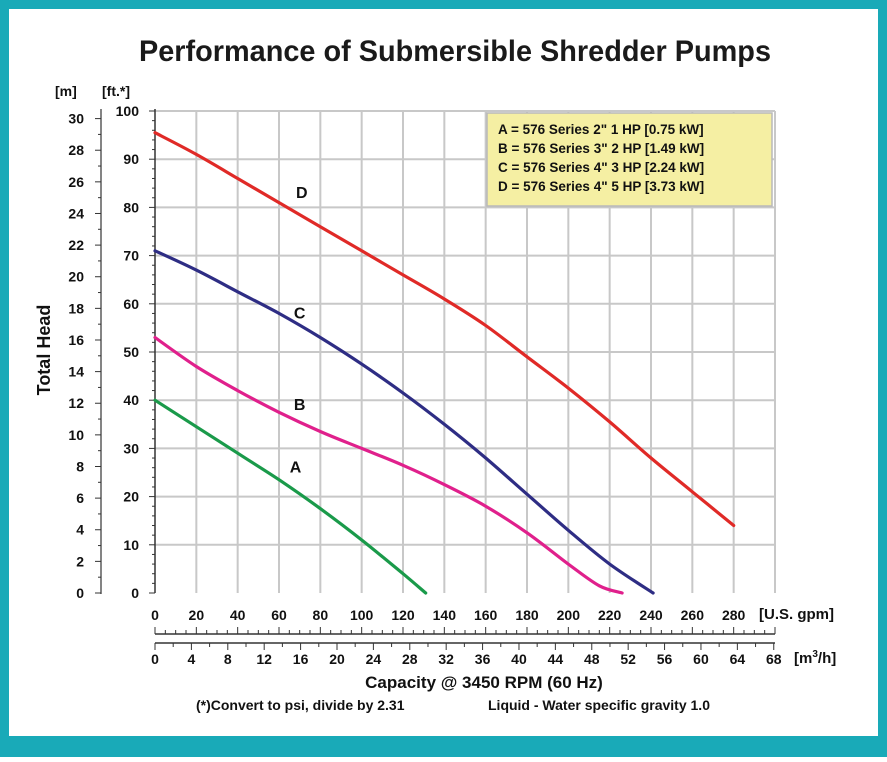  Describe the element at coordinates (599, 705) in the screenshot. I see `footnote-liquid: Liquid - Water specific gravity 1.0` at that location.